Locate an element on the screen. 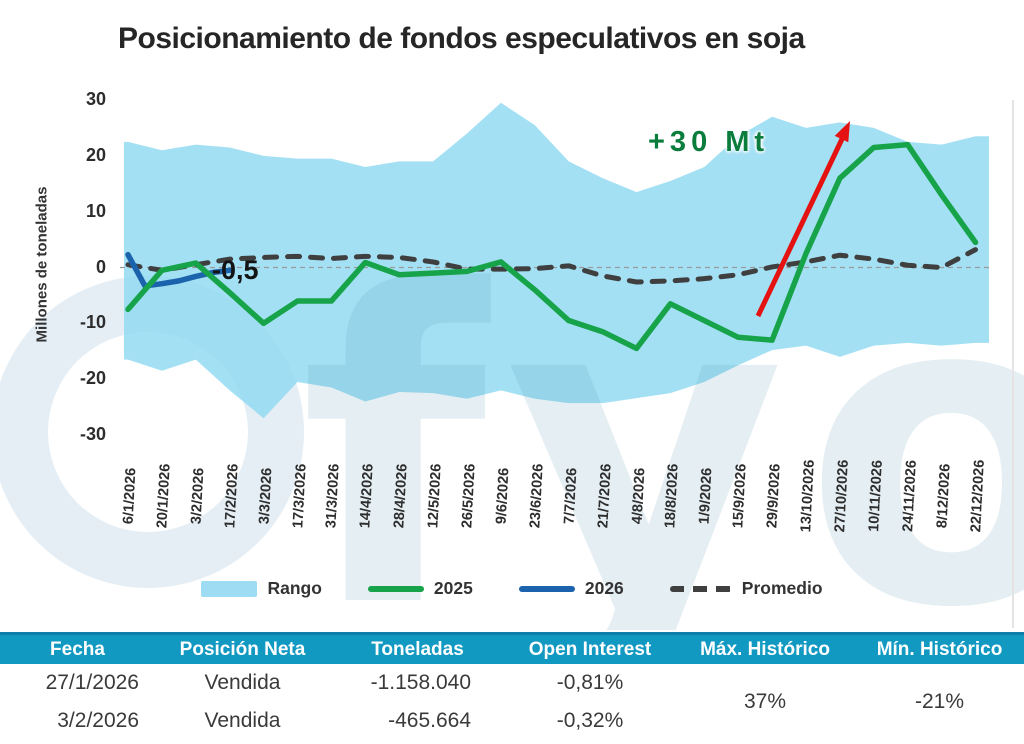  legend-item-2025: 2025 is located at coordinates (420, 588).